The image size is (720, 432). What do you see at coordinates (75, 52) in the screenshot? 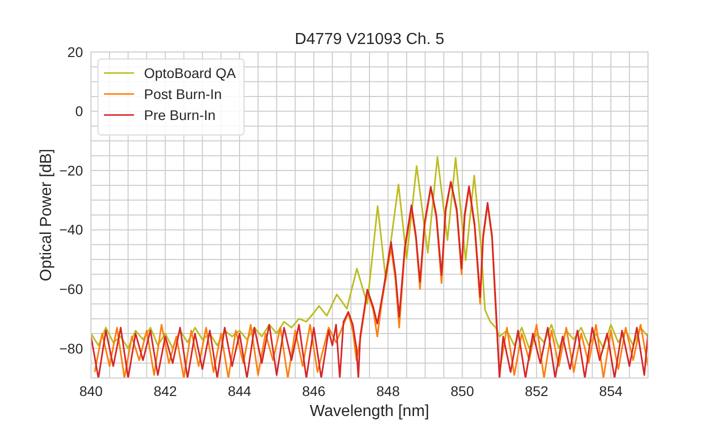
I see `y-tick-label: 20` at bounding box center [75, 52].